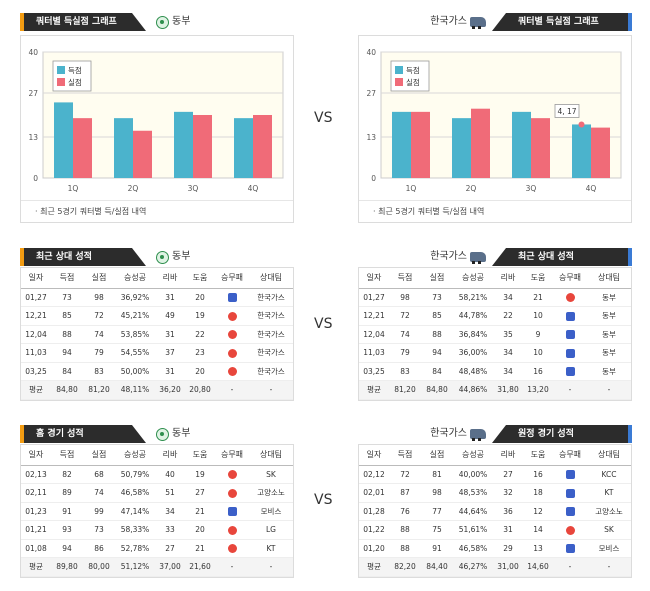 The image size is (650, 591). What do you see at coordinates (495, 567) in the screenshot?
I see `average-row: 평균 82,20 84,40 46,27% 31,00 14,60- -` at bounding box center [495, 567].